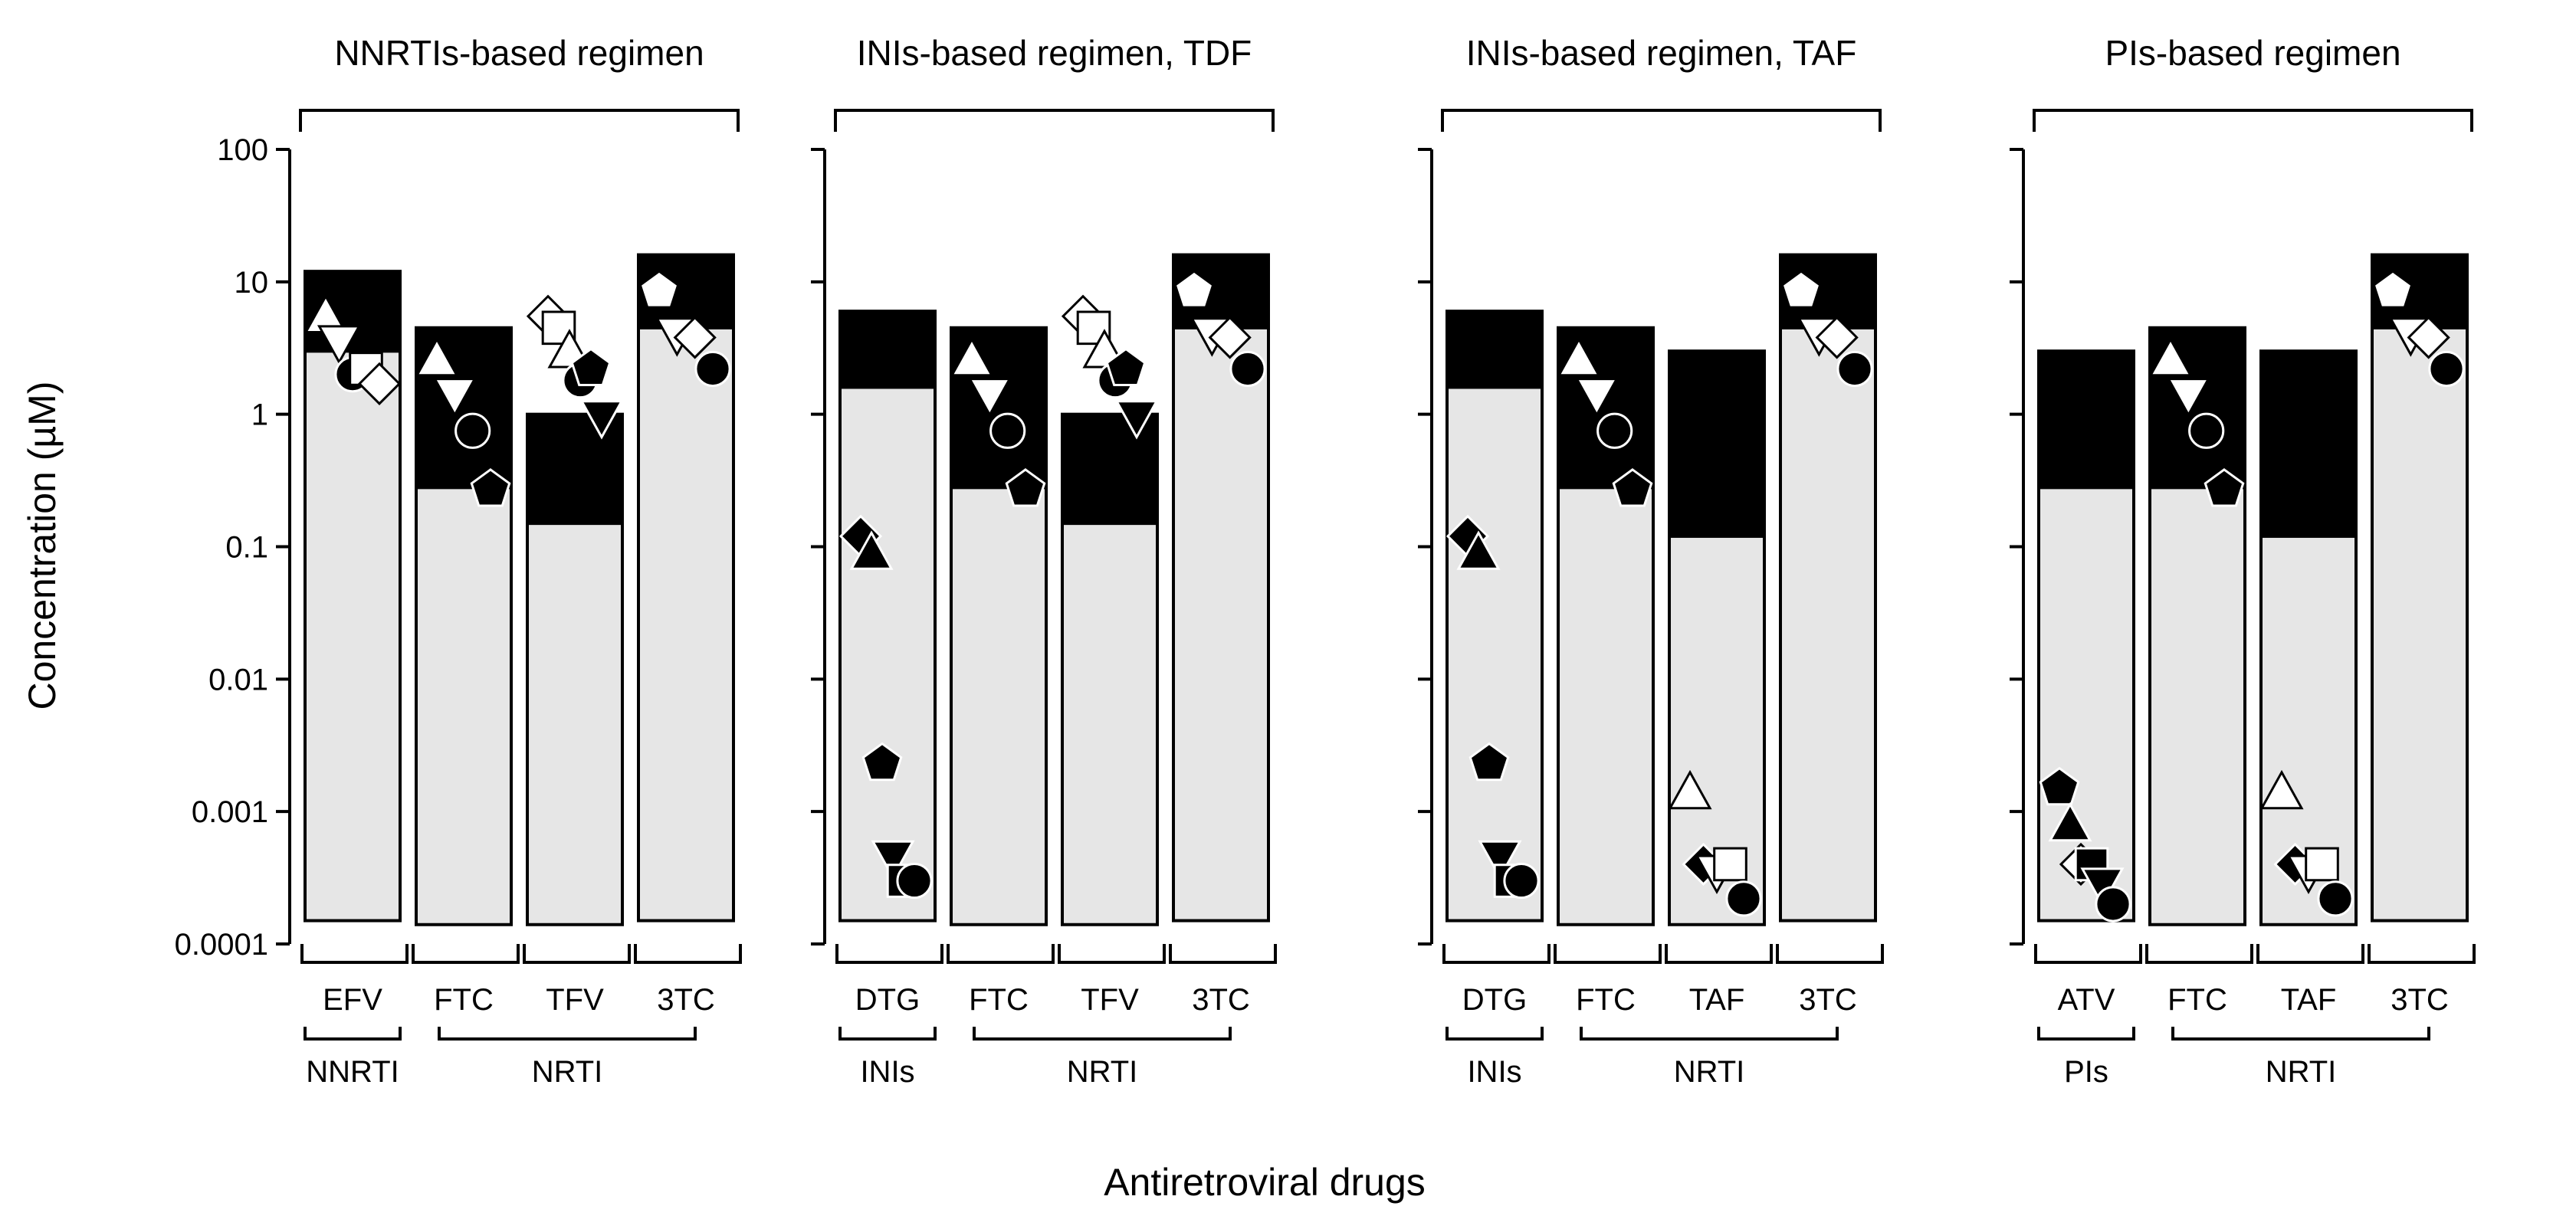 This screenshot has width=2576, height=1229. I want to click on group-label: PIs, so click(2086, 1072).